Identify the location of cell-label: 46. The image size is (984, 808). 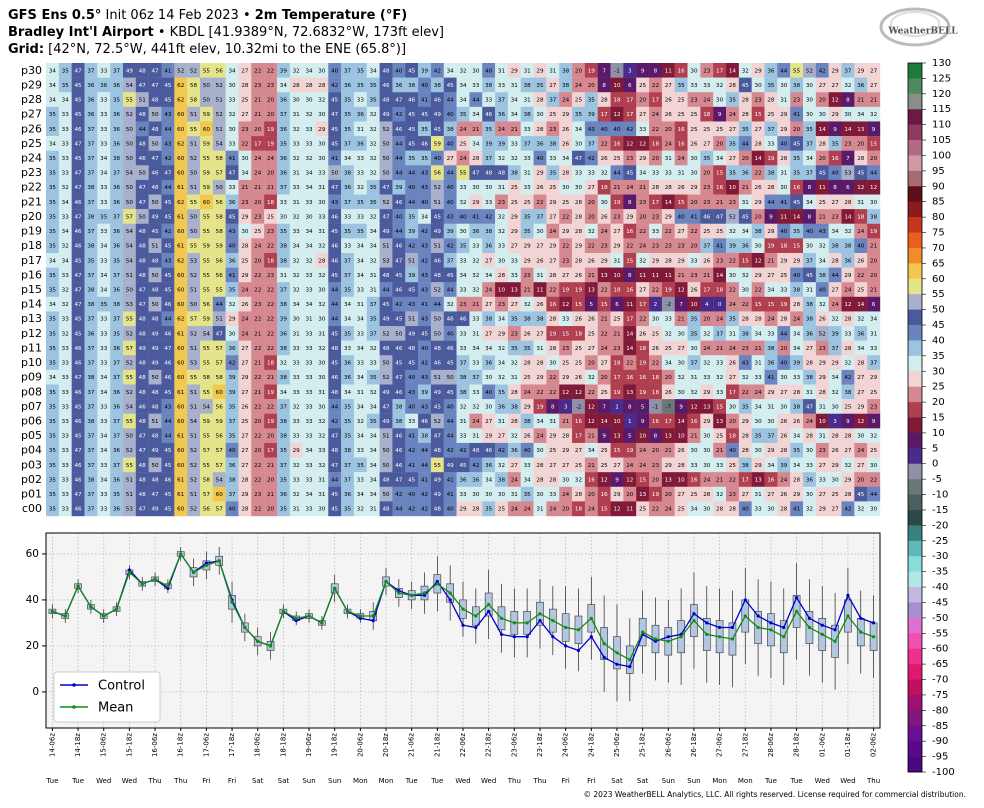
(79, 203).